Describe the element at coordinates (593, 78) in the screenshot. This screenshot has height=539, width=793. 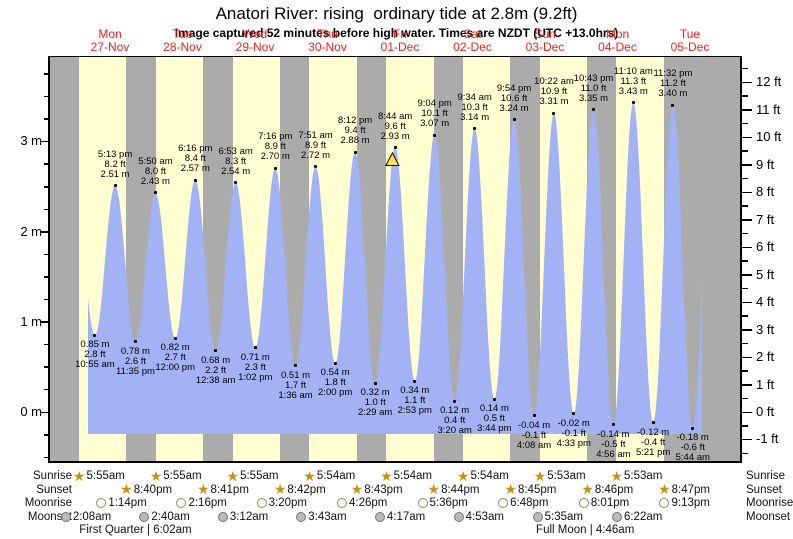
I see `tide-label-line: 10:43 pm` at that location.